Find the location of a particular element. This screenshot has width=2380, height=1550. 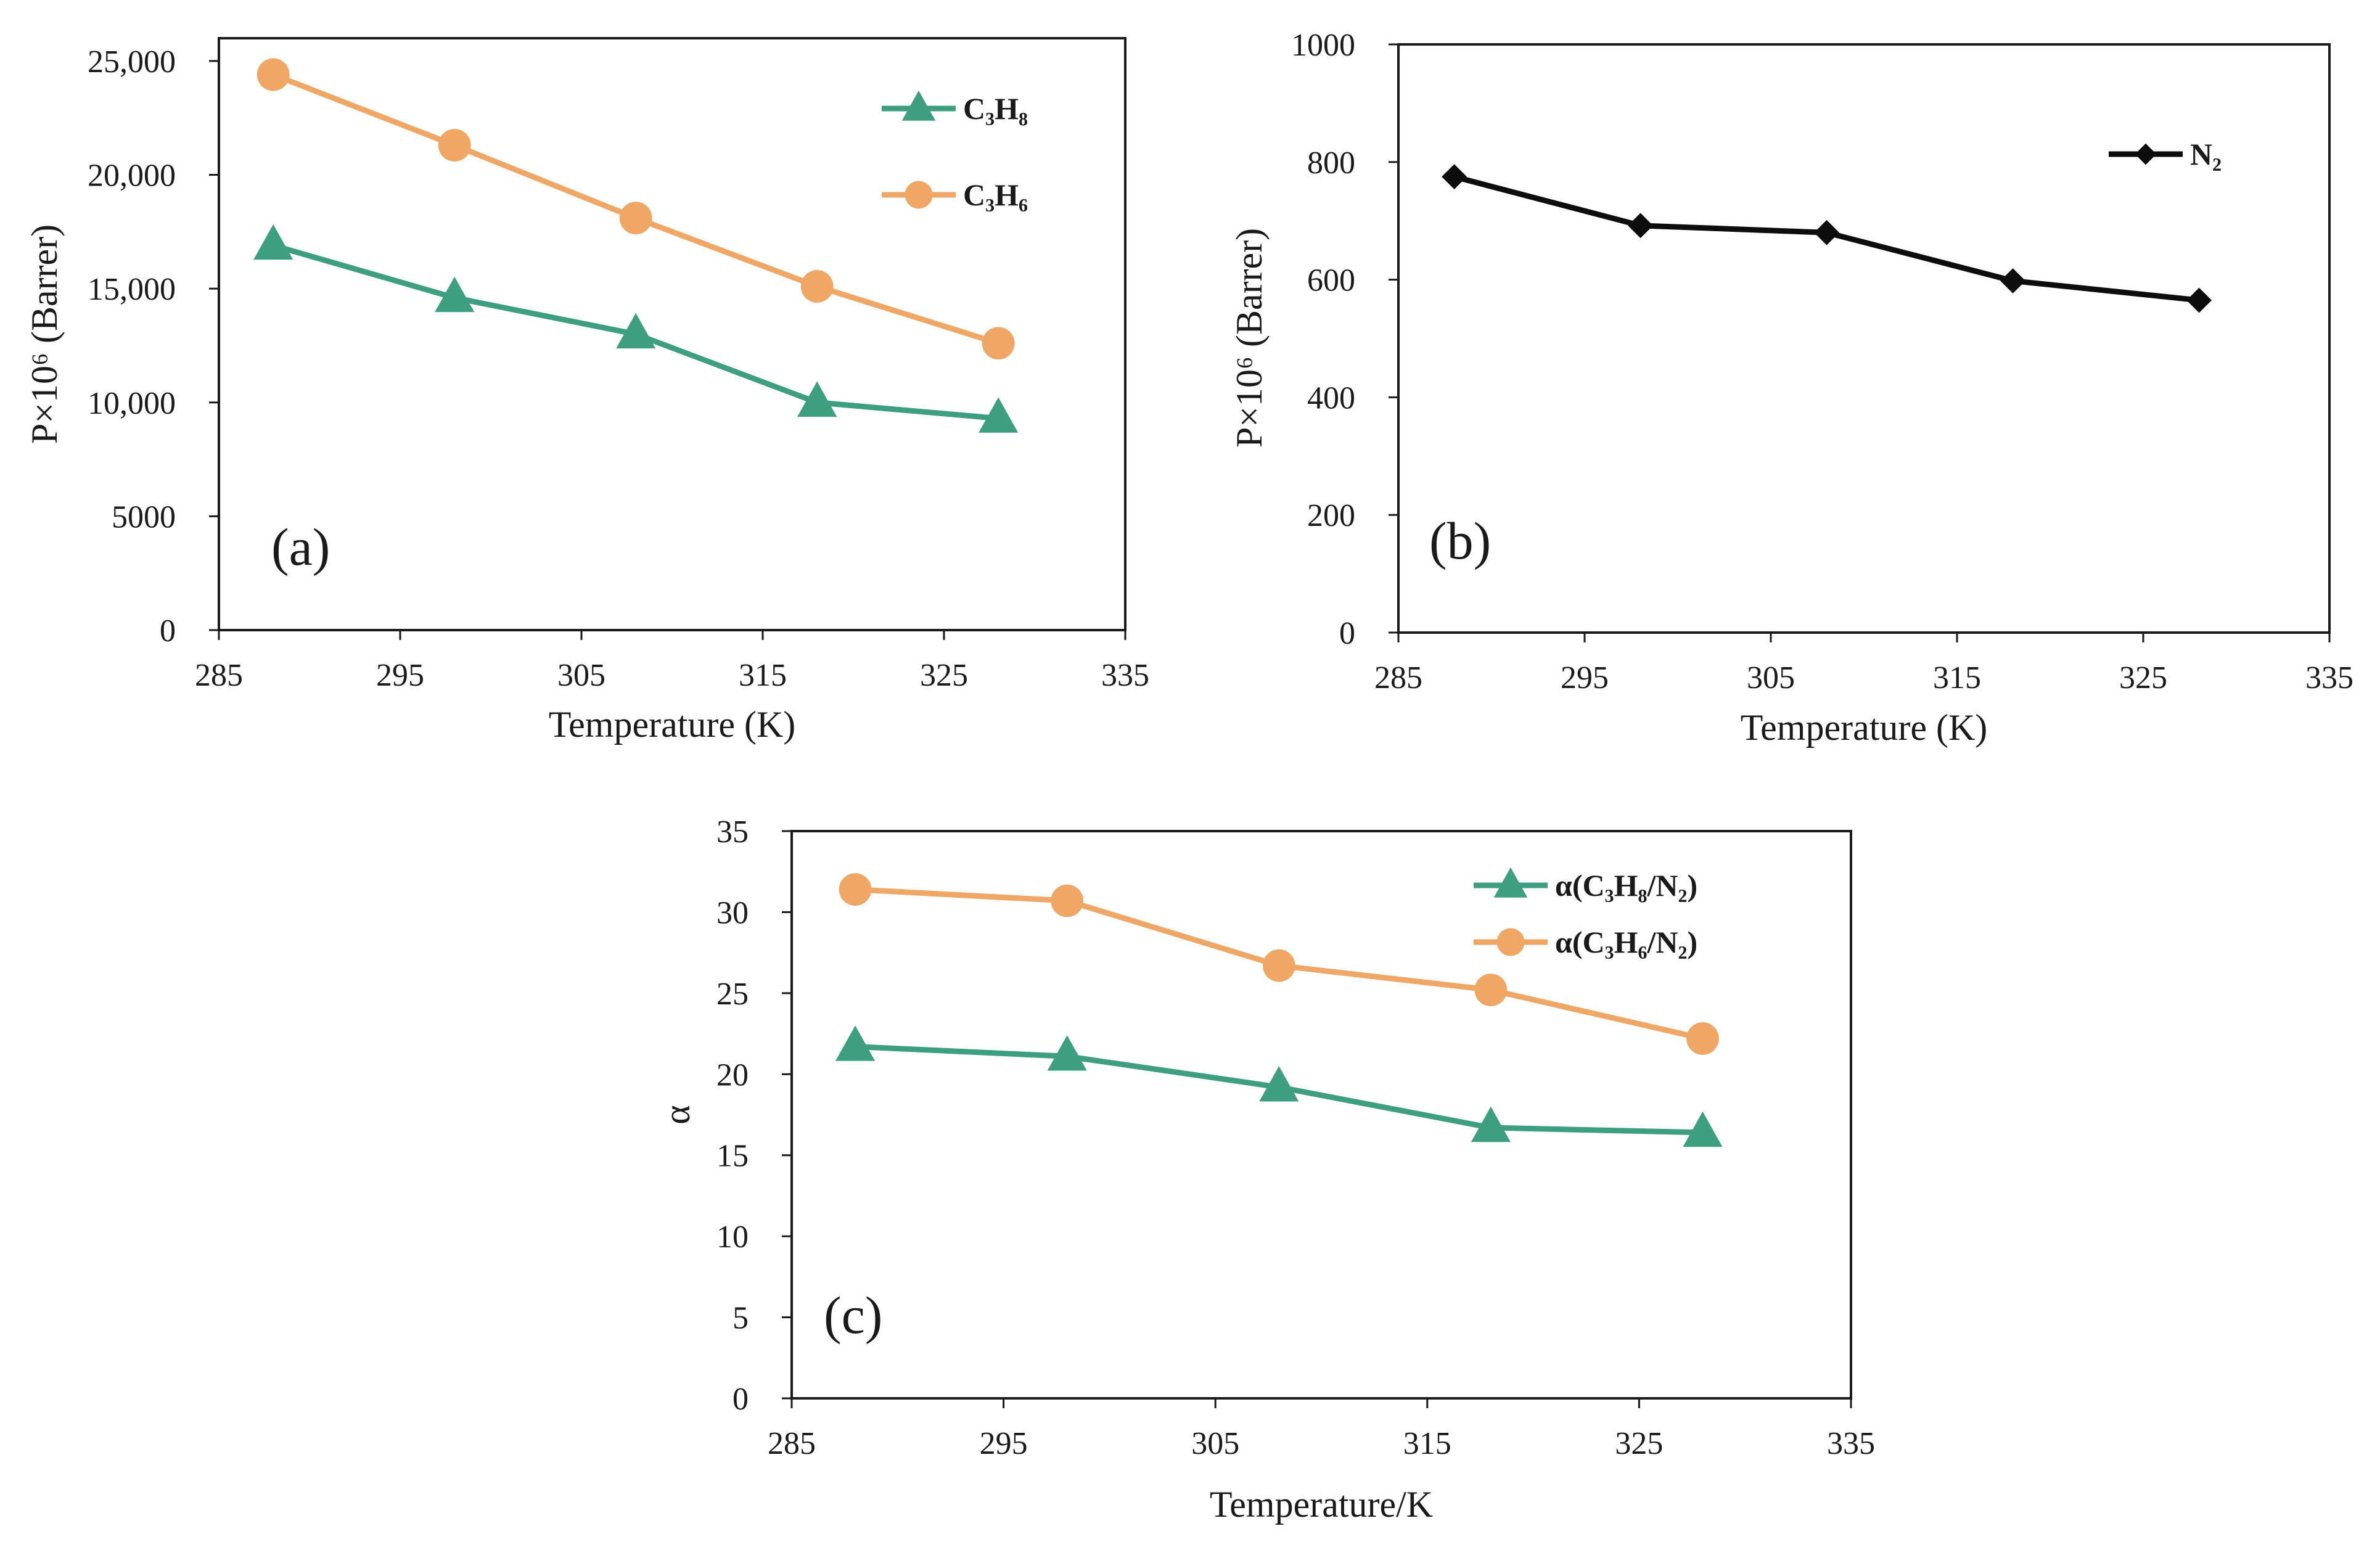

panel-tag: (b) is located at coordinates (1460, 540).